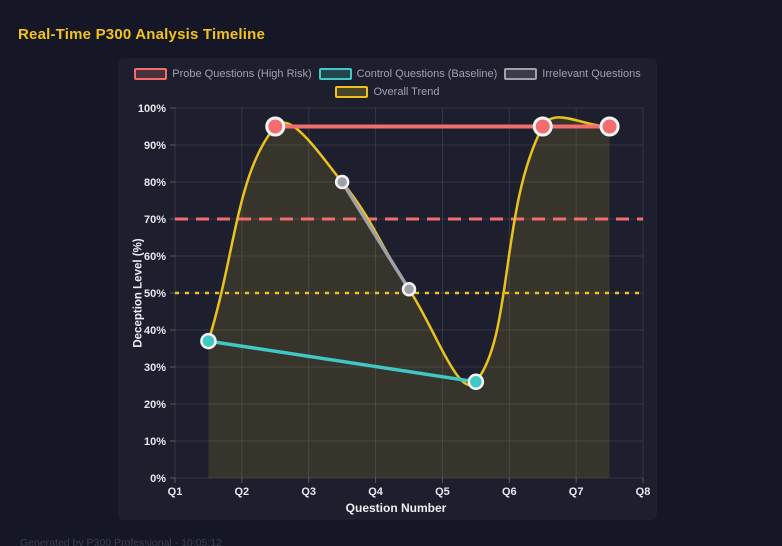  I want to click on x-tick-label: Q6, so click(509, 492).